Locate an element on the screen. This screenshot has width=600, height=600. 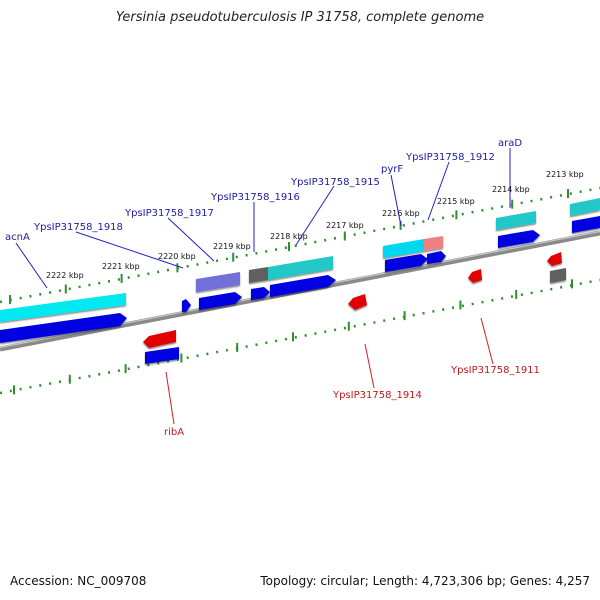
label-arad: araD is located at coordinates (510, 143).